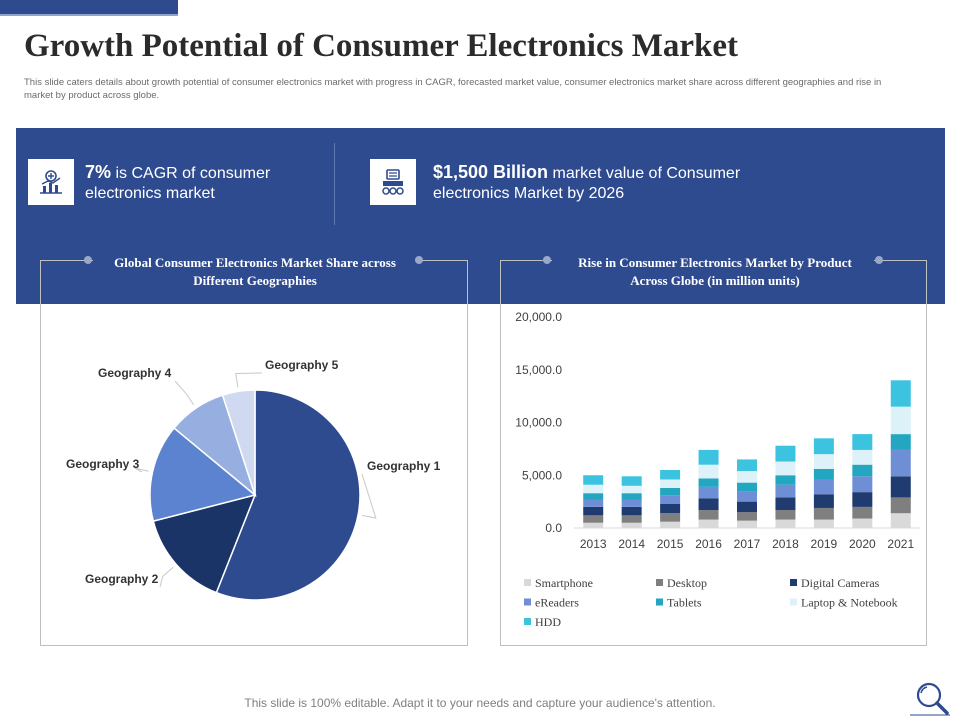 The image size is (960, 720). I want to click on bar-segment-ereaders-2015, so click(670, 499).